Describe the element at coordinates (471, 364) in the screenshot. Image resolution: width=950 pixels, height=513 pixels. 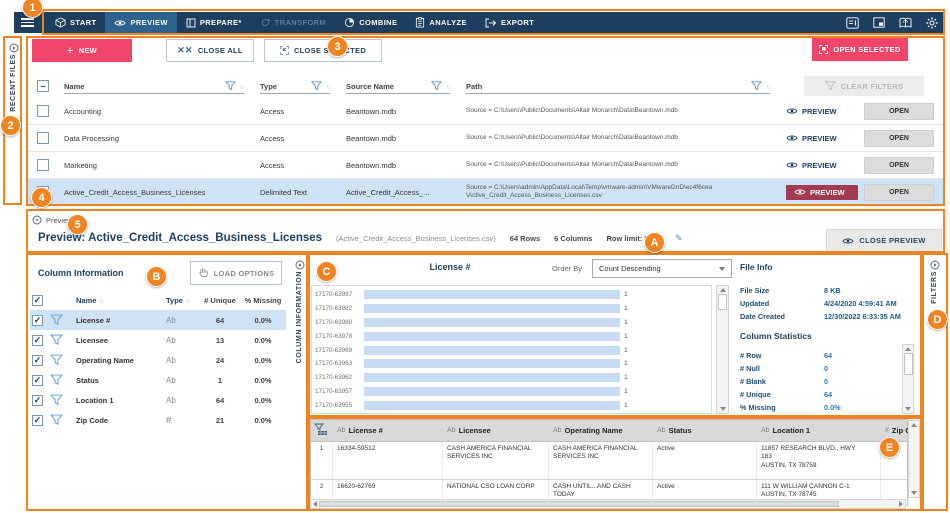
I see `bar-row: 17170-63963 1` at that location.